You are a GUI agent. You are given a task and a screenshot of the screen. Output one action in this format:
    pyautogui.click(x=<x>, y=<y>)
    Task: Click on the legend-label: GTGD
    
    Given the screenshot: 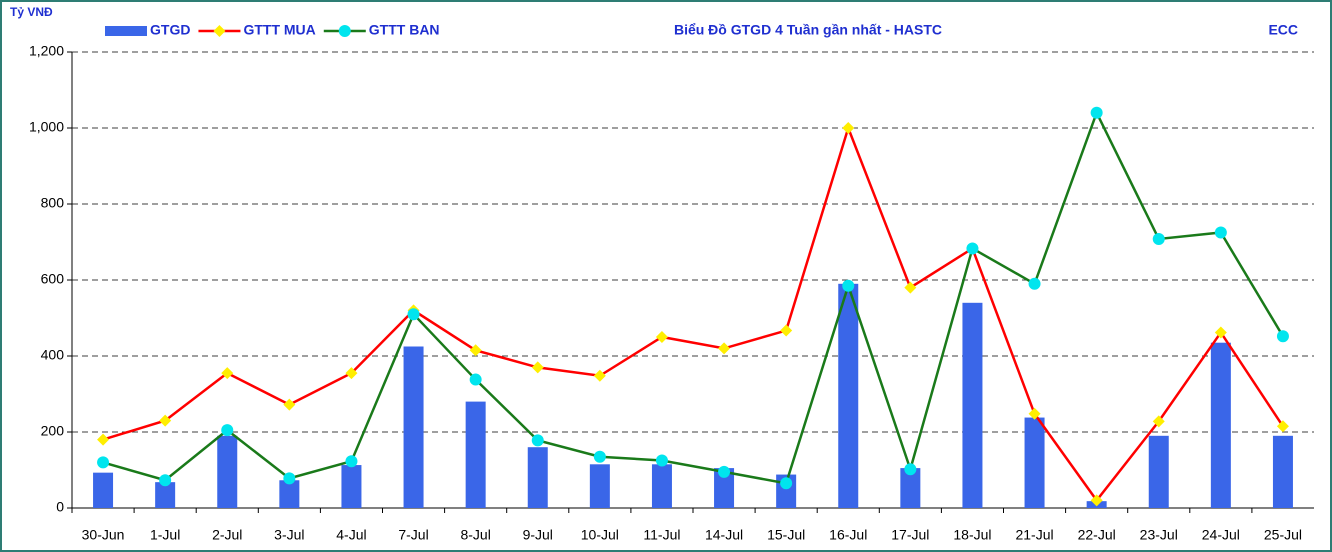 What is the action you would take?
    pyautogui.click(x=170, y=30)
    